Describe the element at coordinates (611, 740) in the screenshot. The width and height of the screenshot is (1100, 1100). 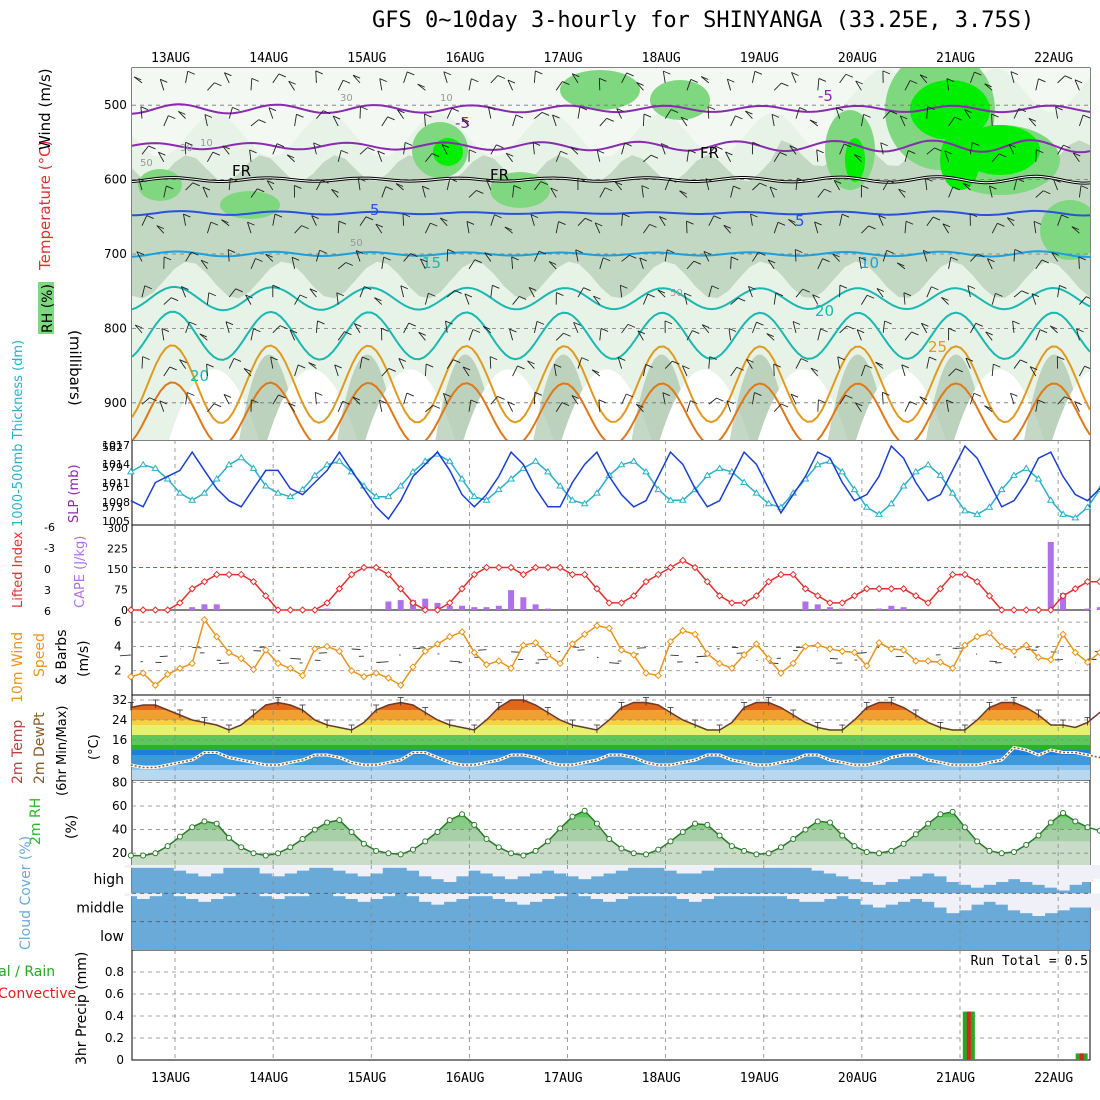
I see `temp-color-fill` at that location.